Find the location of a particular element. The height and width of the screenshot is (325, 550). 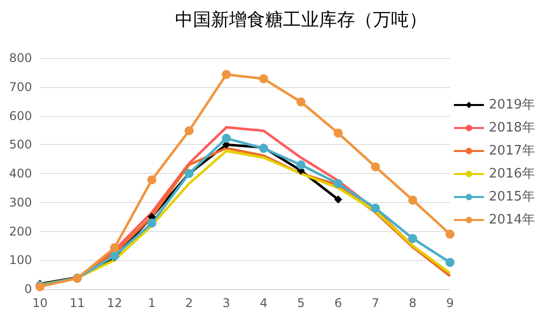

x-tick-label: 1 is located at coordinates (152, 303).